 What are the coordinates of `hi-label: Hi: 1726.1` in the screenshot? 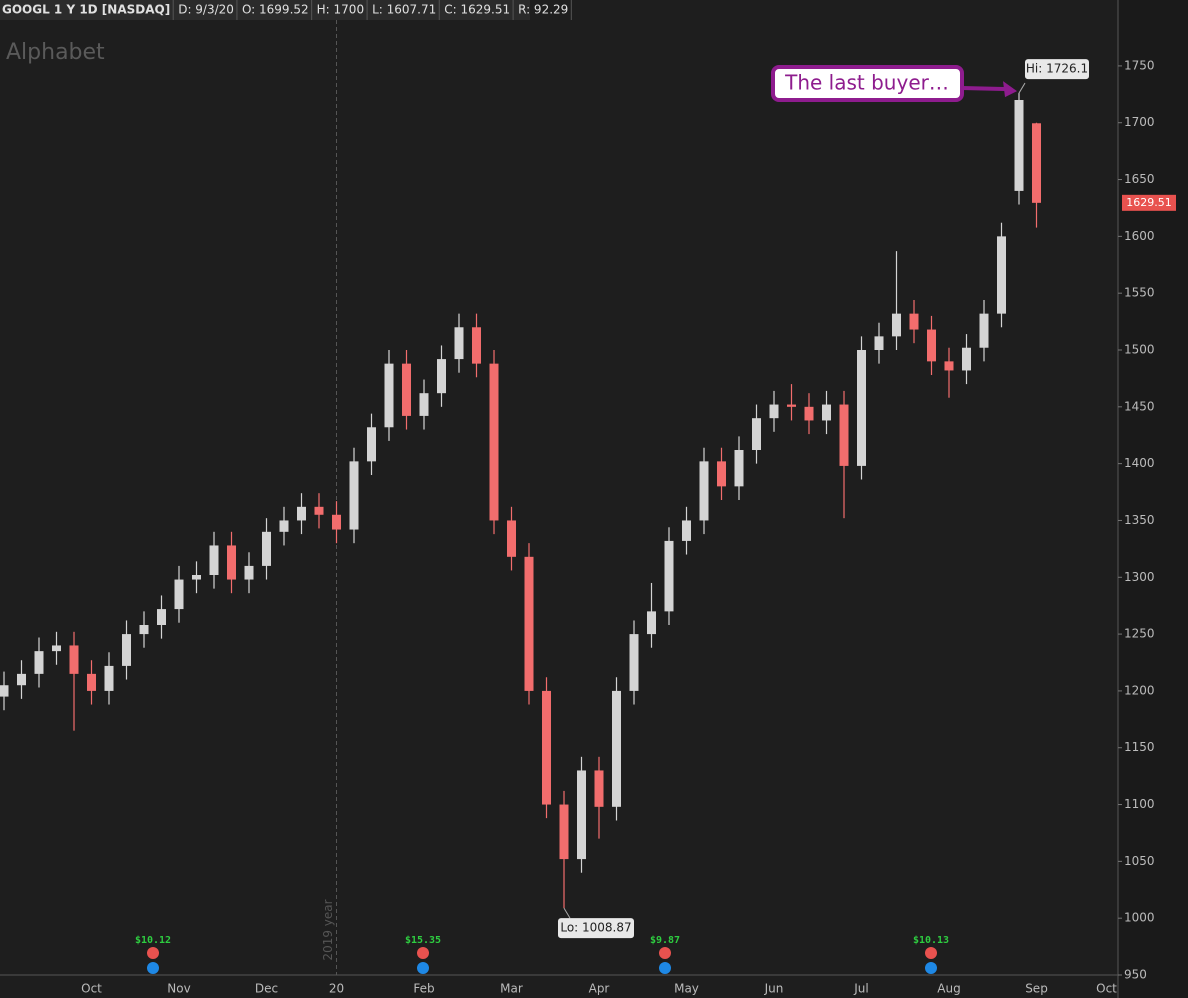 It's located at (1057, 69).